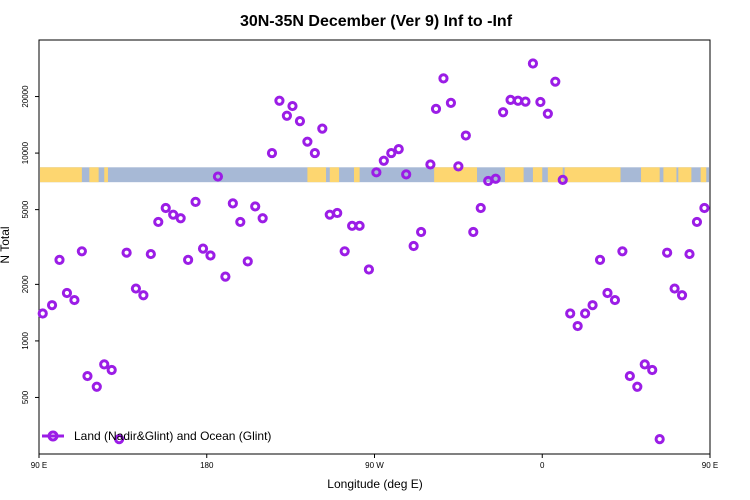 Image resolution: width=750 pixels, height=500 pixels. What do you see at coordinates (53, 436) in the screenshot?
I see `legend-point-marker` at bounding box center [53, 436].